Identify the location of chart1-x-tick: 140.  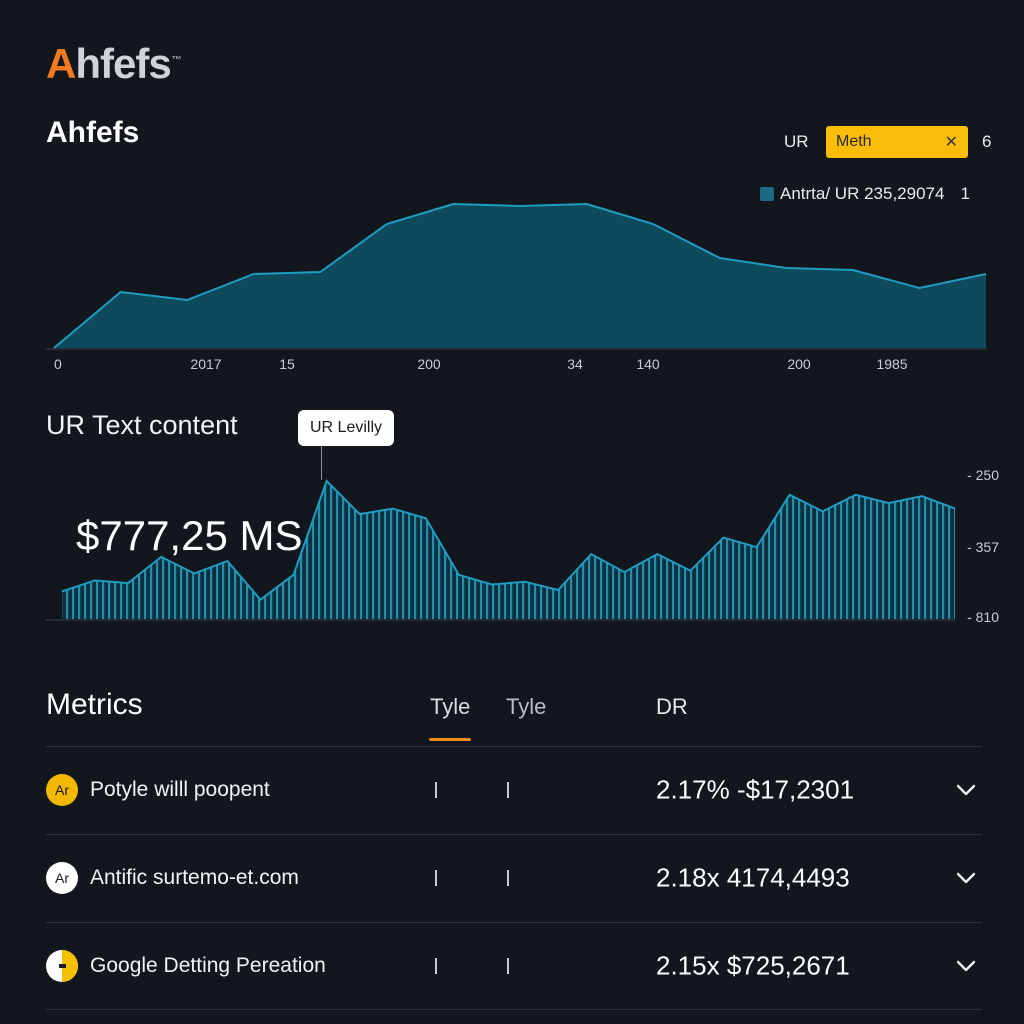
(648, 364).